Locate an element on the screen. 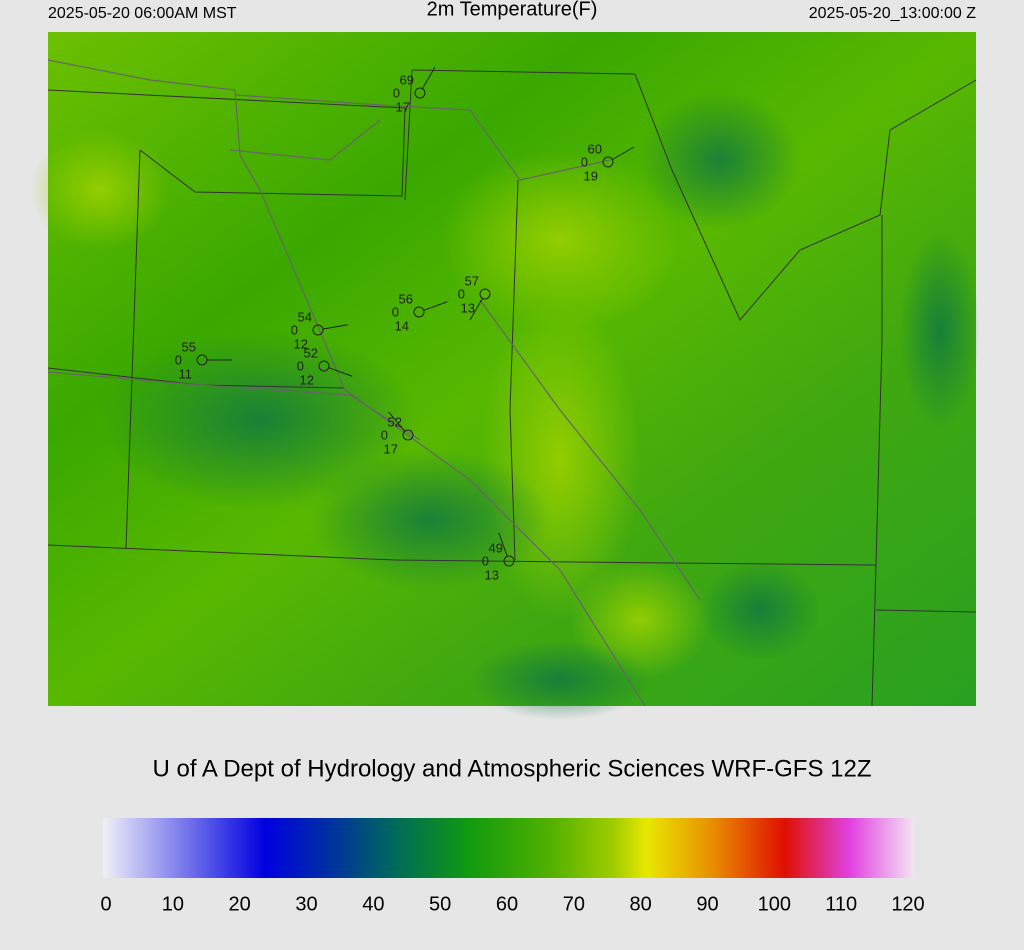  tick-label: 80 is located at coordinates (641, 904).